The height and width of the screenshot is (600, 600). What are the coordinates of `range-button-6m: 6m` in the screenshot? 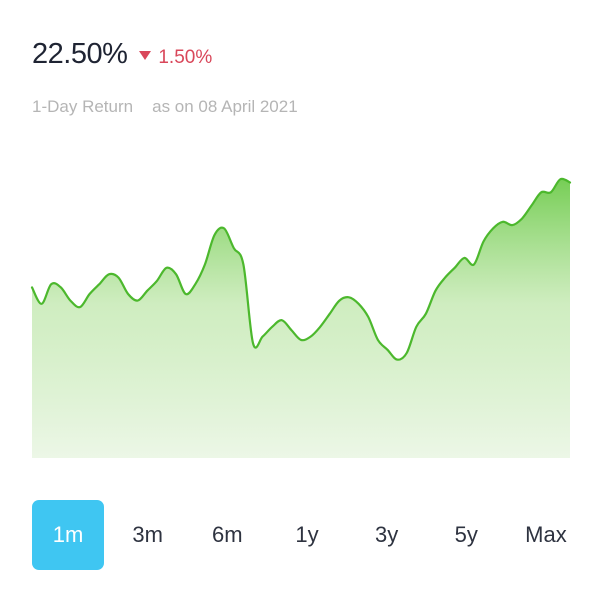 It's located at (227, 534).